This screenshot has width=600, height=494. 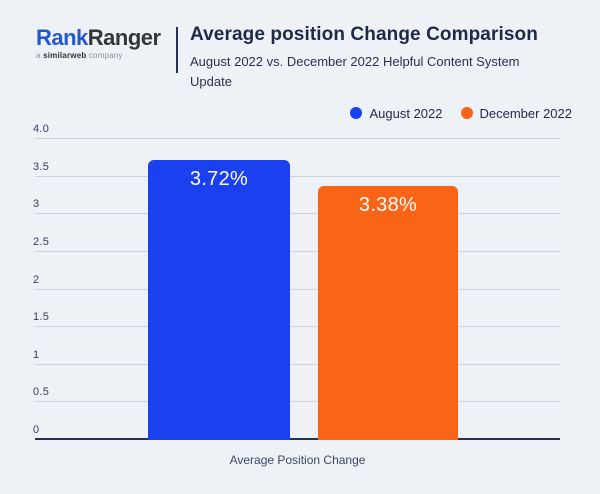 What do you see at coordinates (41, 166) in the screenshot?
I see `y-tick-label: 3.5` at bounding box center [41, 166].